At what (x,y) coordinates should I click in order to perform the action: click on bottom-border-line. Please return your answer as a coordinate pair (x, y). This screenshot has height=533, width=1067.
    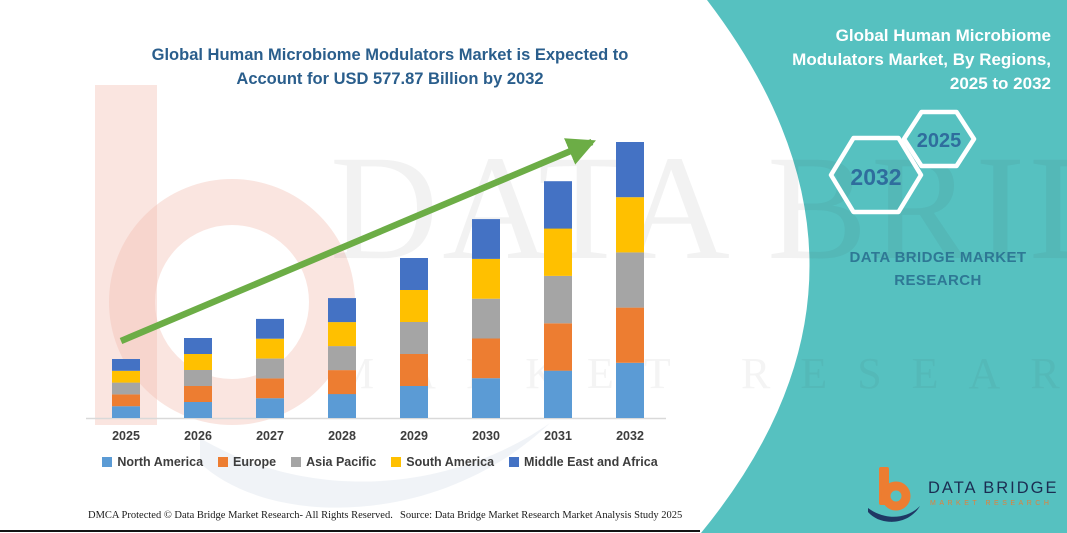
    Looking at the image, I should click on (350, 531).